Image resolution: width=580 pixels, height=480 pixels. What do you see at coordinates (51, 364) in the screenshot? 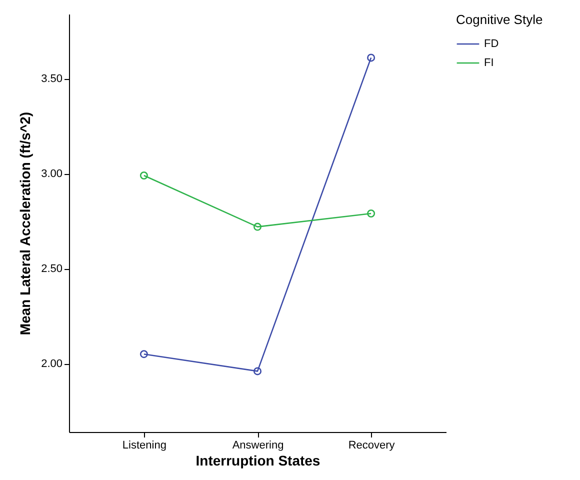
I see `y-tick-label: 2.00` at bounding box center [51, 364].